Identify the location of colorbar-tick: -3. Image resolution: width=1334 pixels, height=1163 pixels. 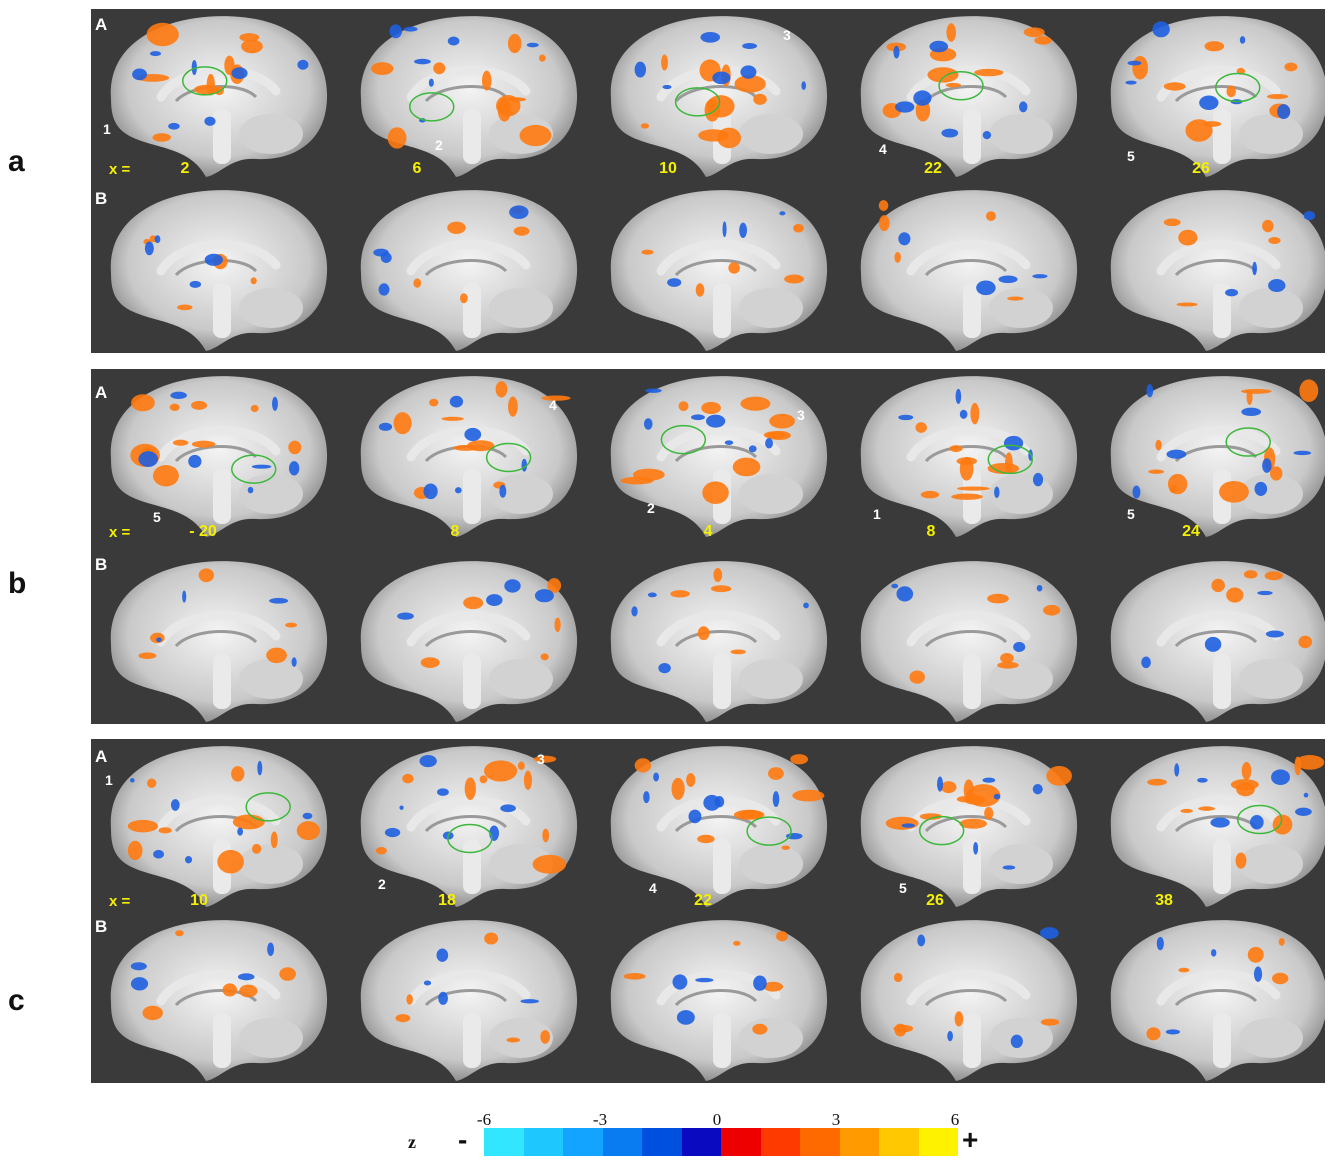
(600, 1119).